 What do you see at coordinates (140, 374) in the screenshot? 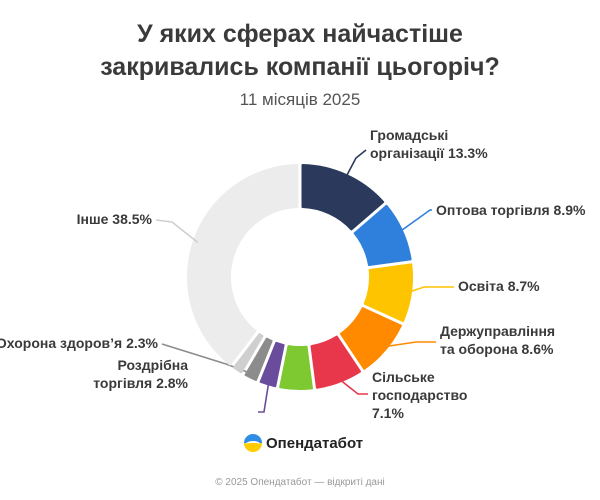
I see `slice-label-6: Роздрібна торгівля 2.8%` at bounding box center [140, 374].